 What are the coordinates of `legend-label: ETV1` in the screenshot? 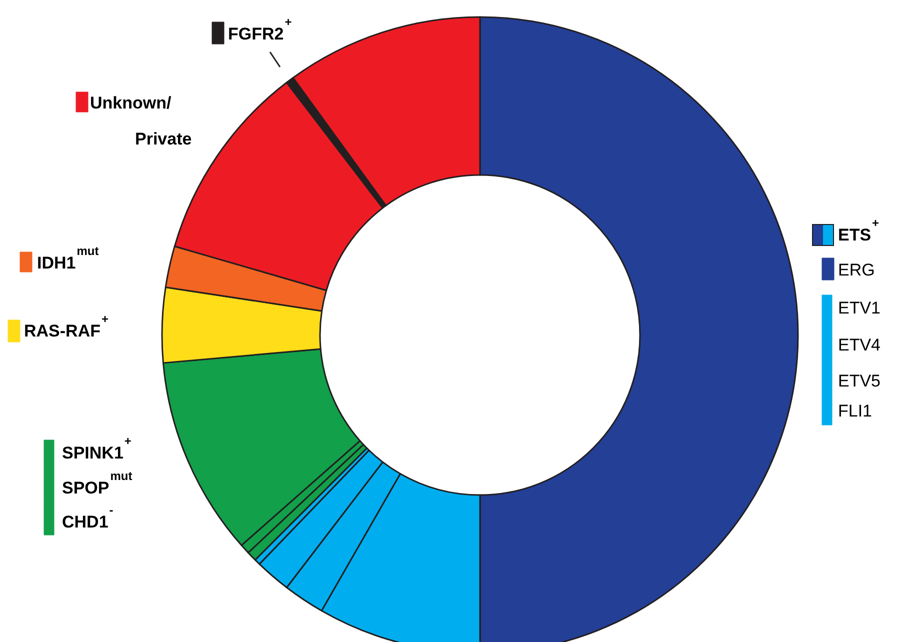 It's located at (859, 308).